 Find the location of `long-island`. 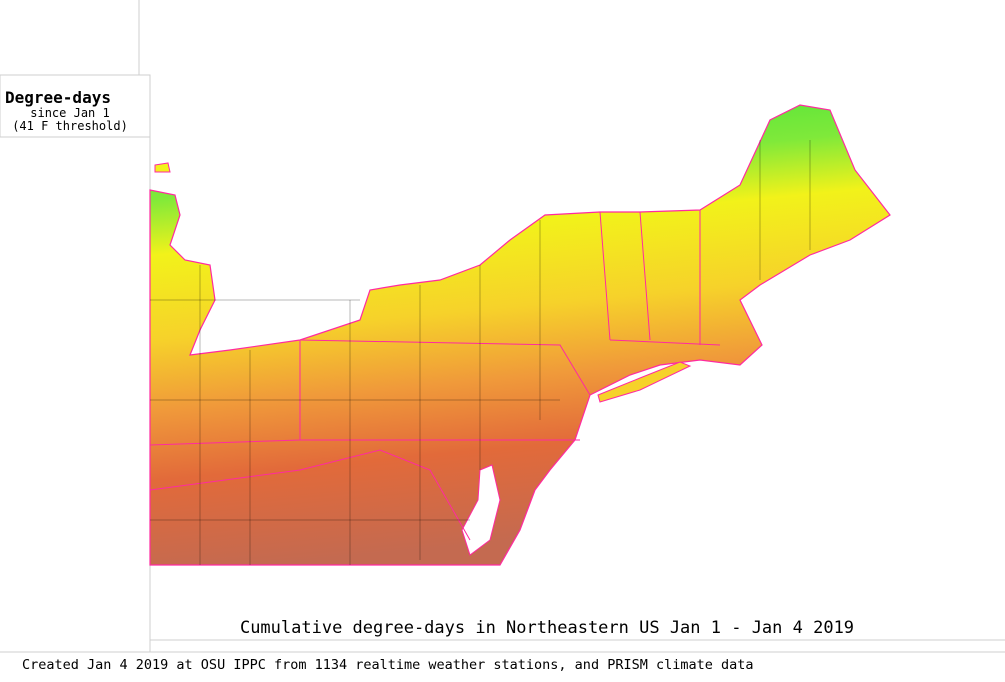

long-island is located at coordinates (644, 382).